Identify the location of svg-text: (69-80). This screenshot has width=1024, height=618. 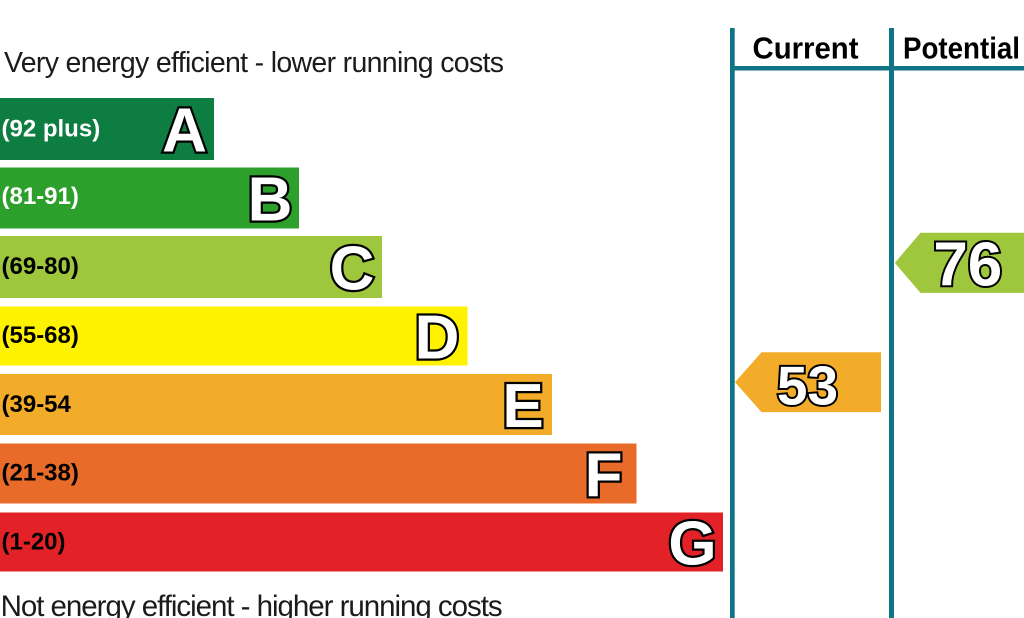
(40, 266).